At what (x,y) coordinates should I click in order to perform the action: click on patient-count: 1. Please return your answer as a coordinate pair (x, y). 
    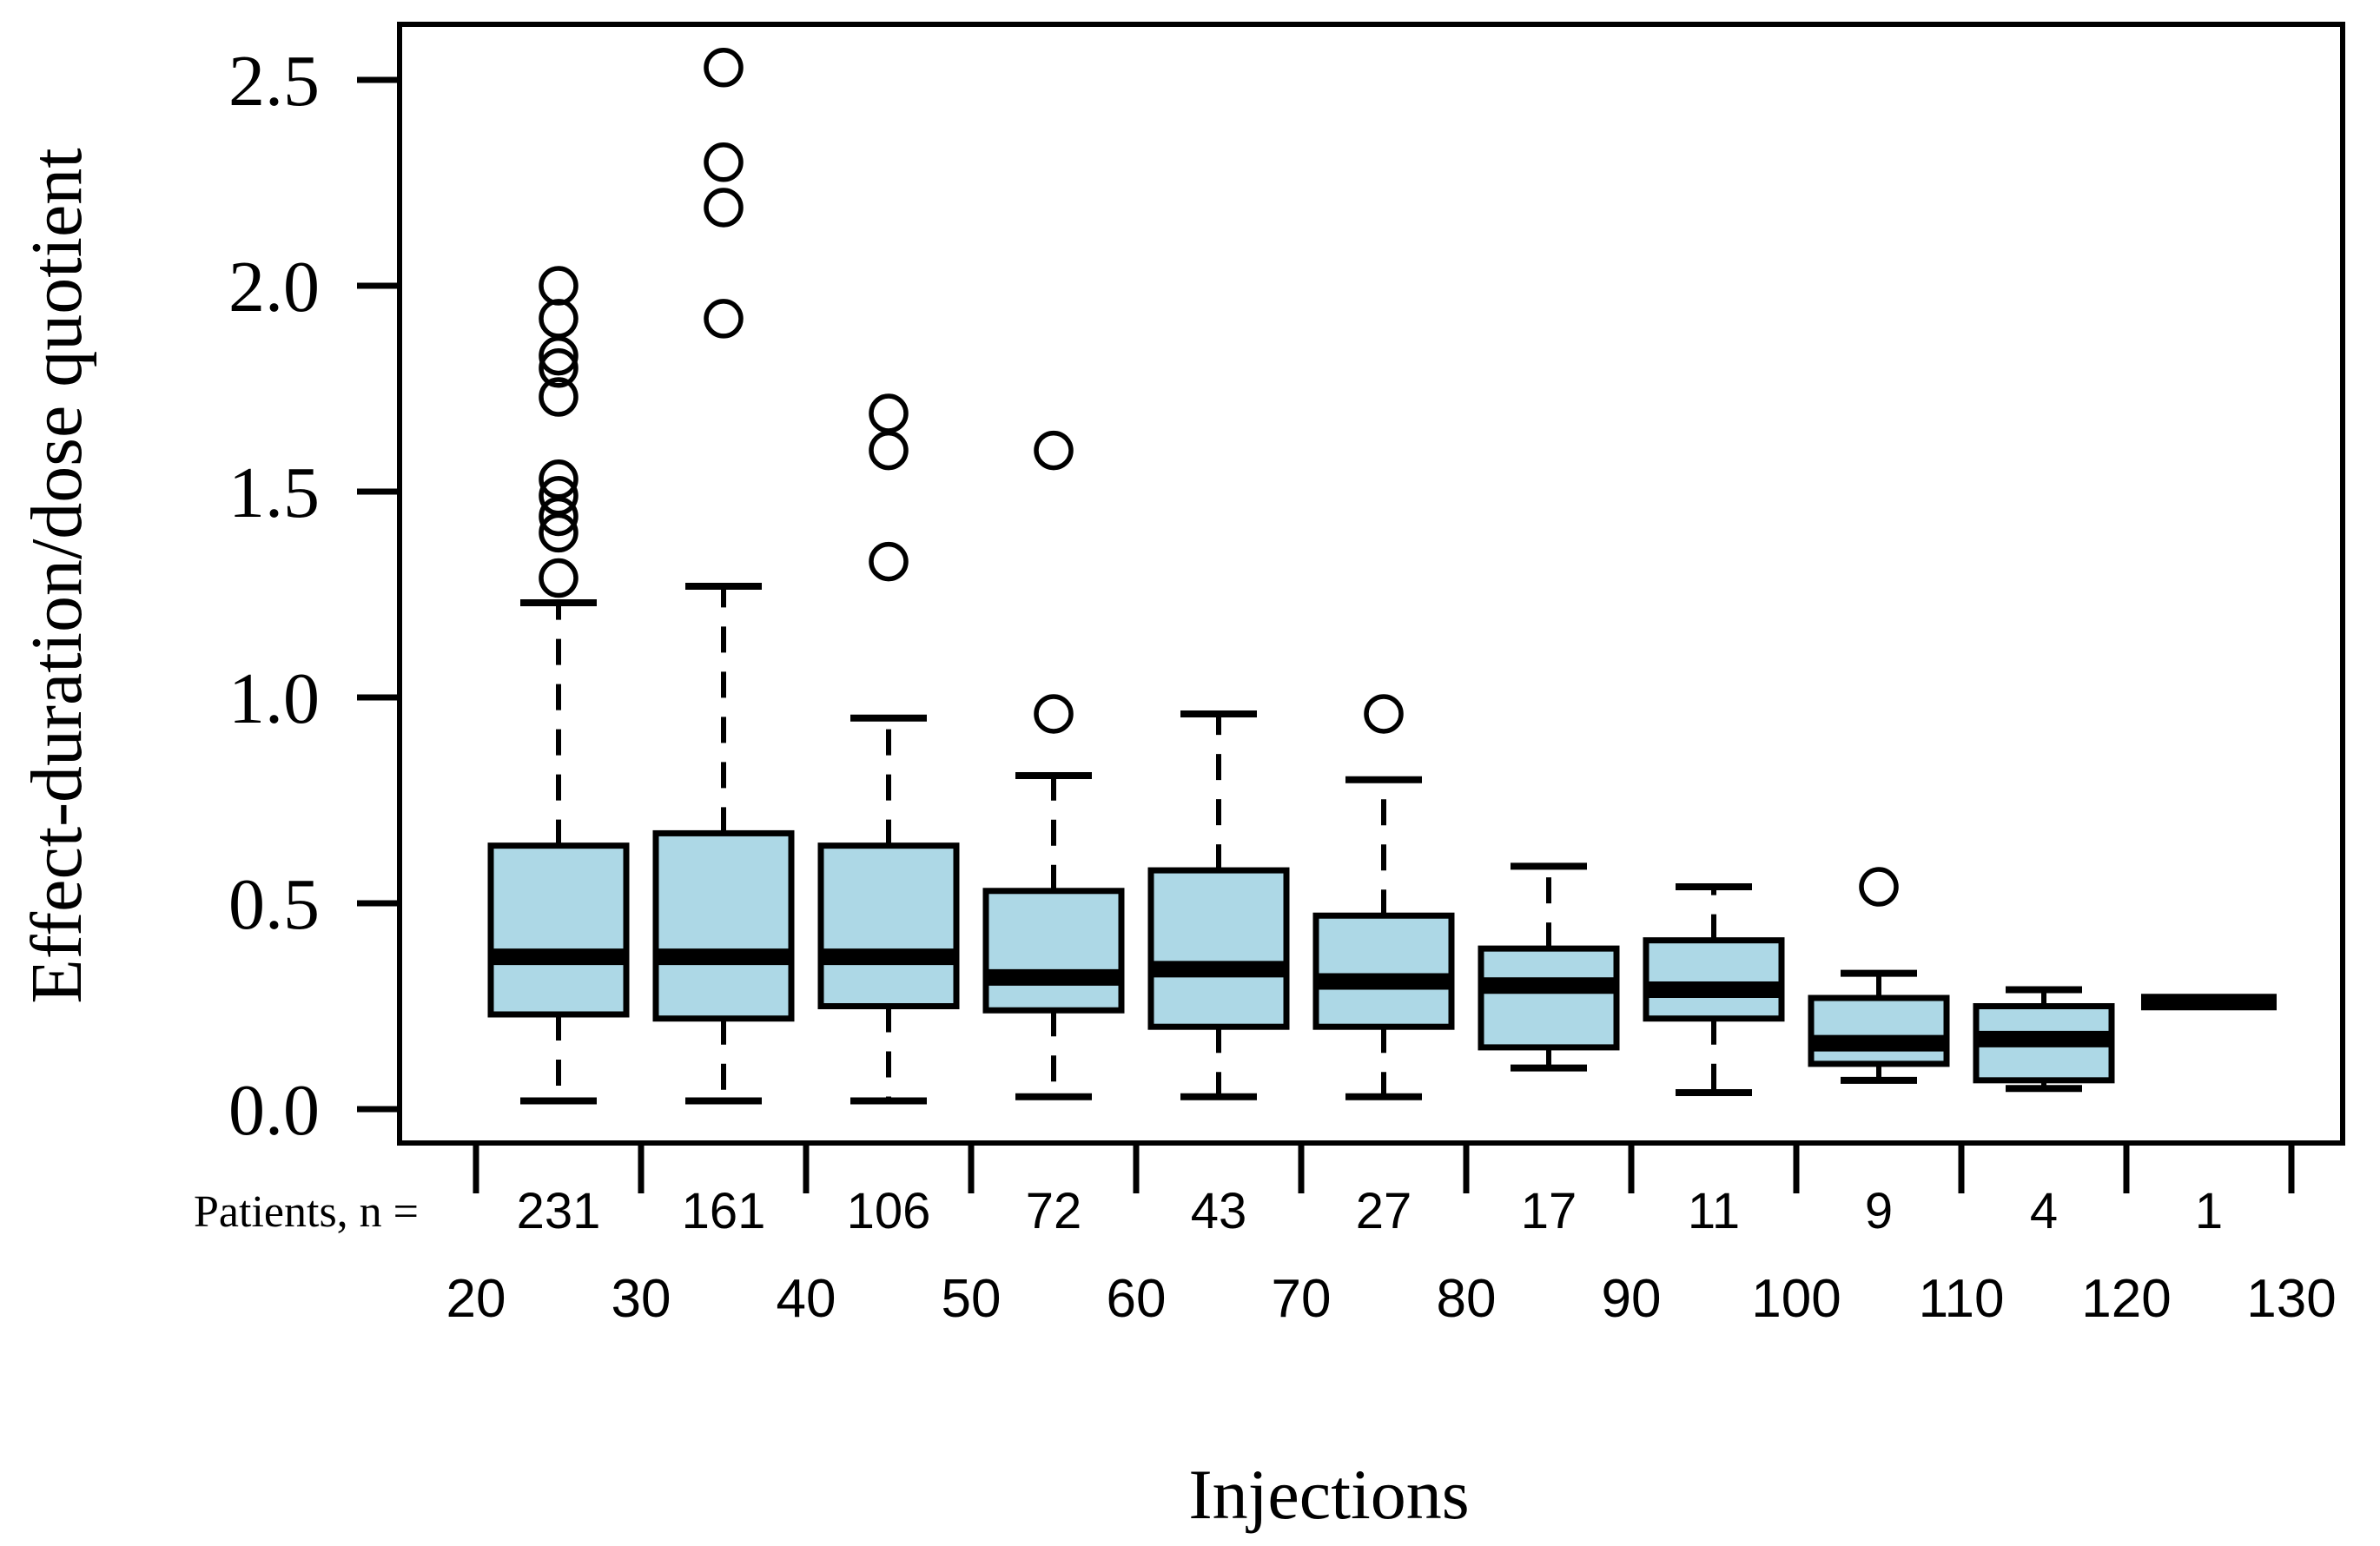
    Looking at the image, I should click on (2209, 1211).